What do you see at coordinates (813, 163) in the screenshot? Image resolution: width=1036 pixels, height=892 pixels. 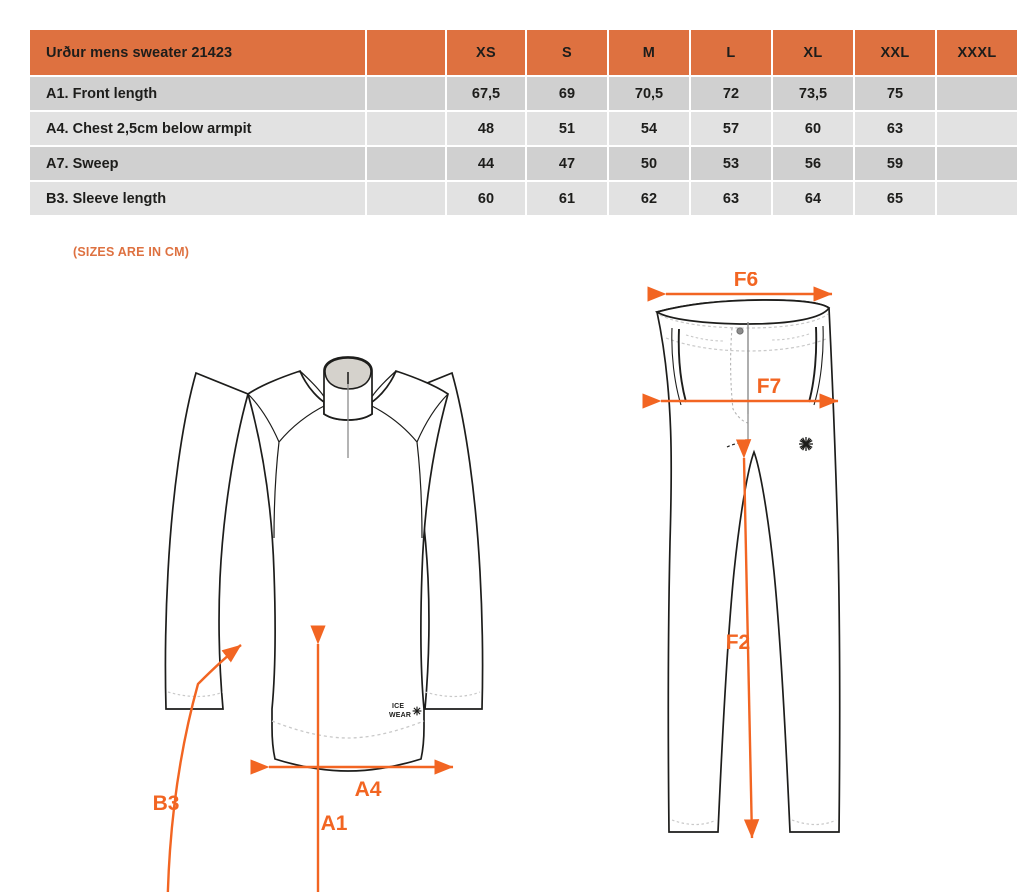 I see `measure-value: 56` at bounding box center [813, 163].